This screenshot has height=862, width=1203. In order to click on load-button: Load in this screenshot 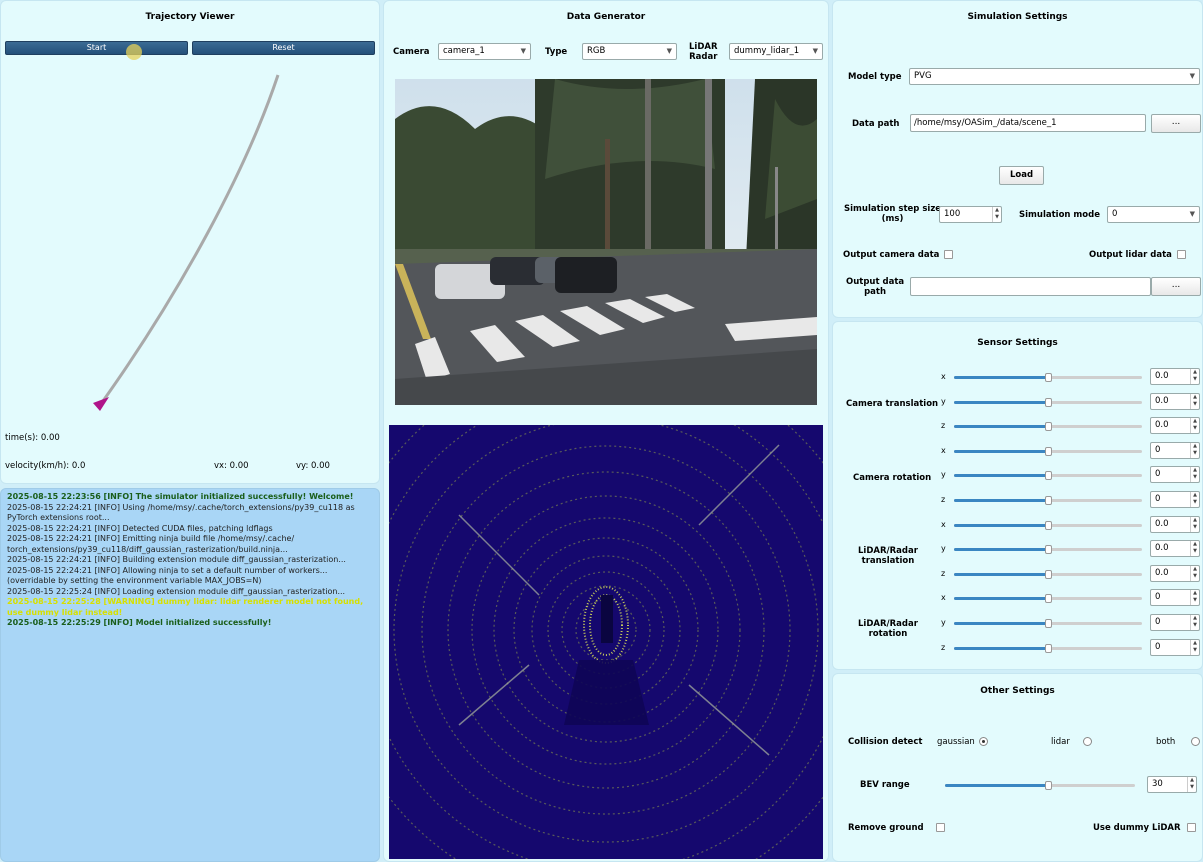, I will do `click(1021, 175)`.